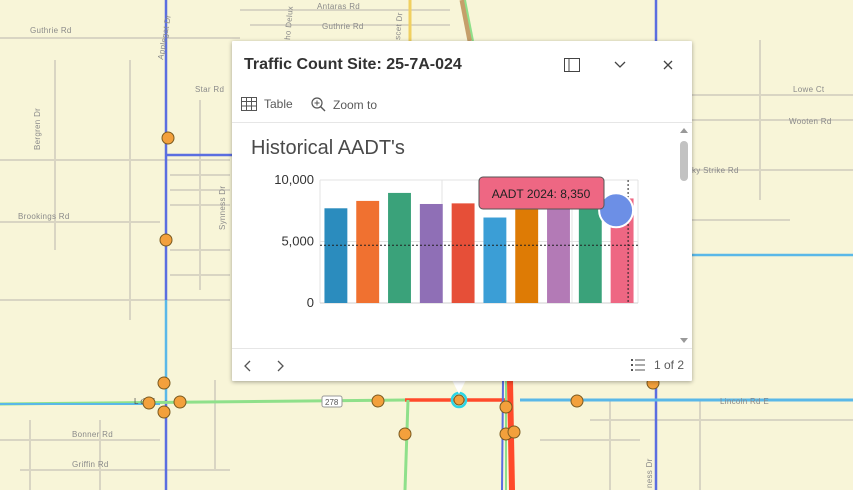 This screenshot has width=853, height=490. I want to click on close-button, so click(668, 65).